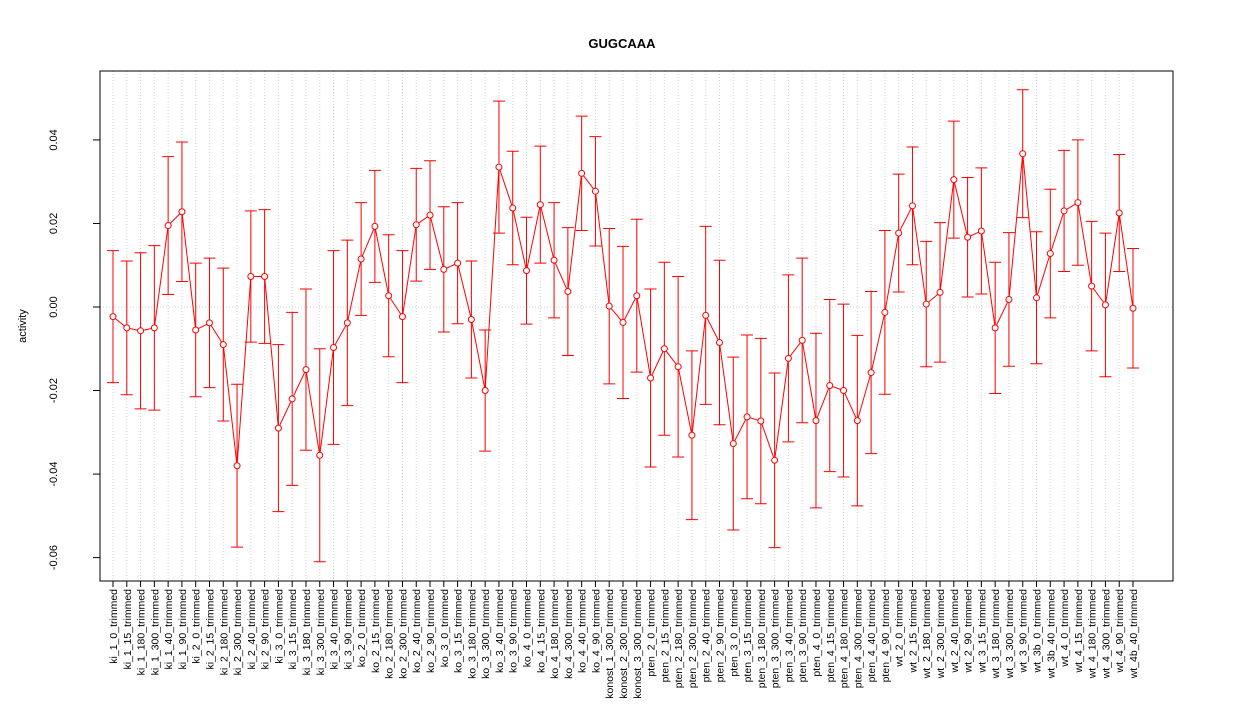 This screenshot has height=720, width=1245. Describe the element at coordinates (583, 631) in the screenshot. I see `x-tick-label: ko_4_40_trimmed` at that location.